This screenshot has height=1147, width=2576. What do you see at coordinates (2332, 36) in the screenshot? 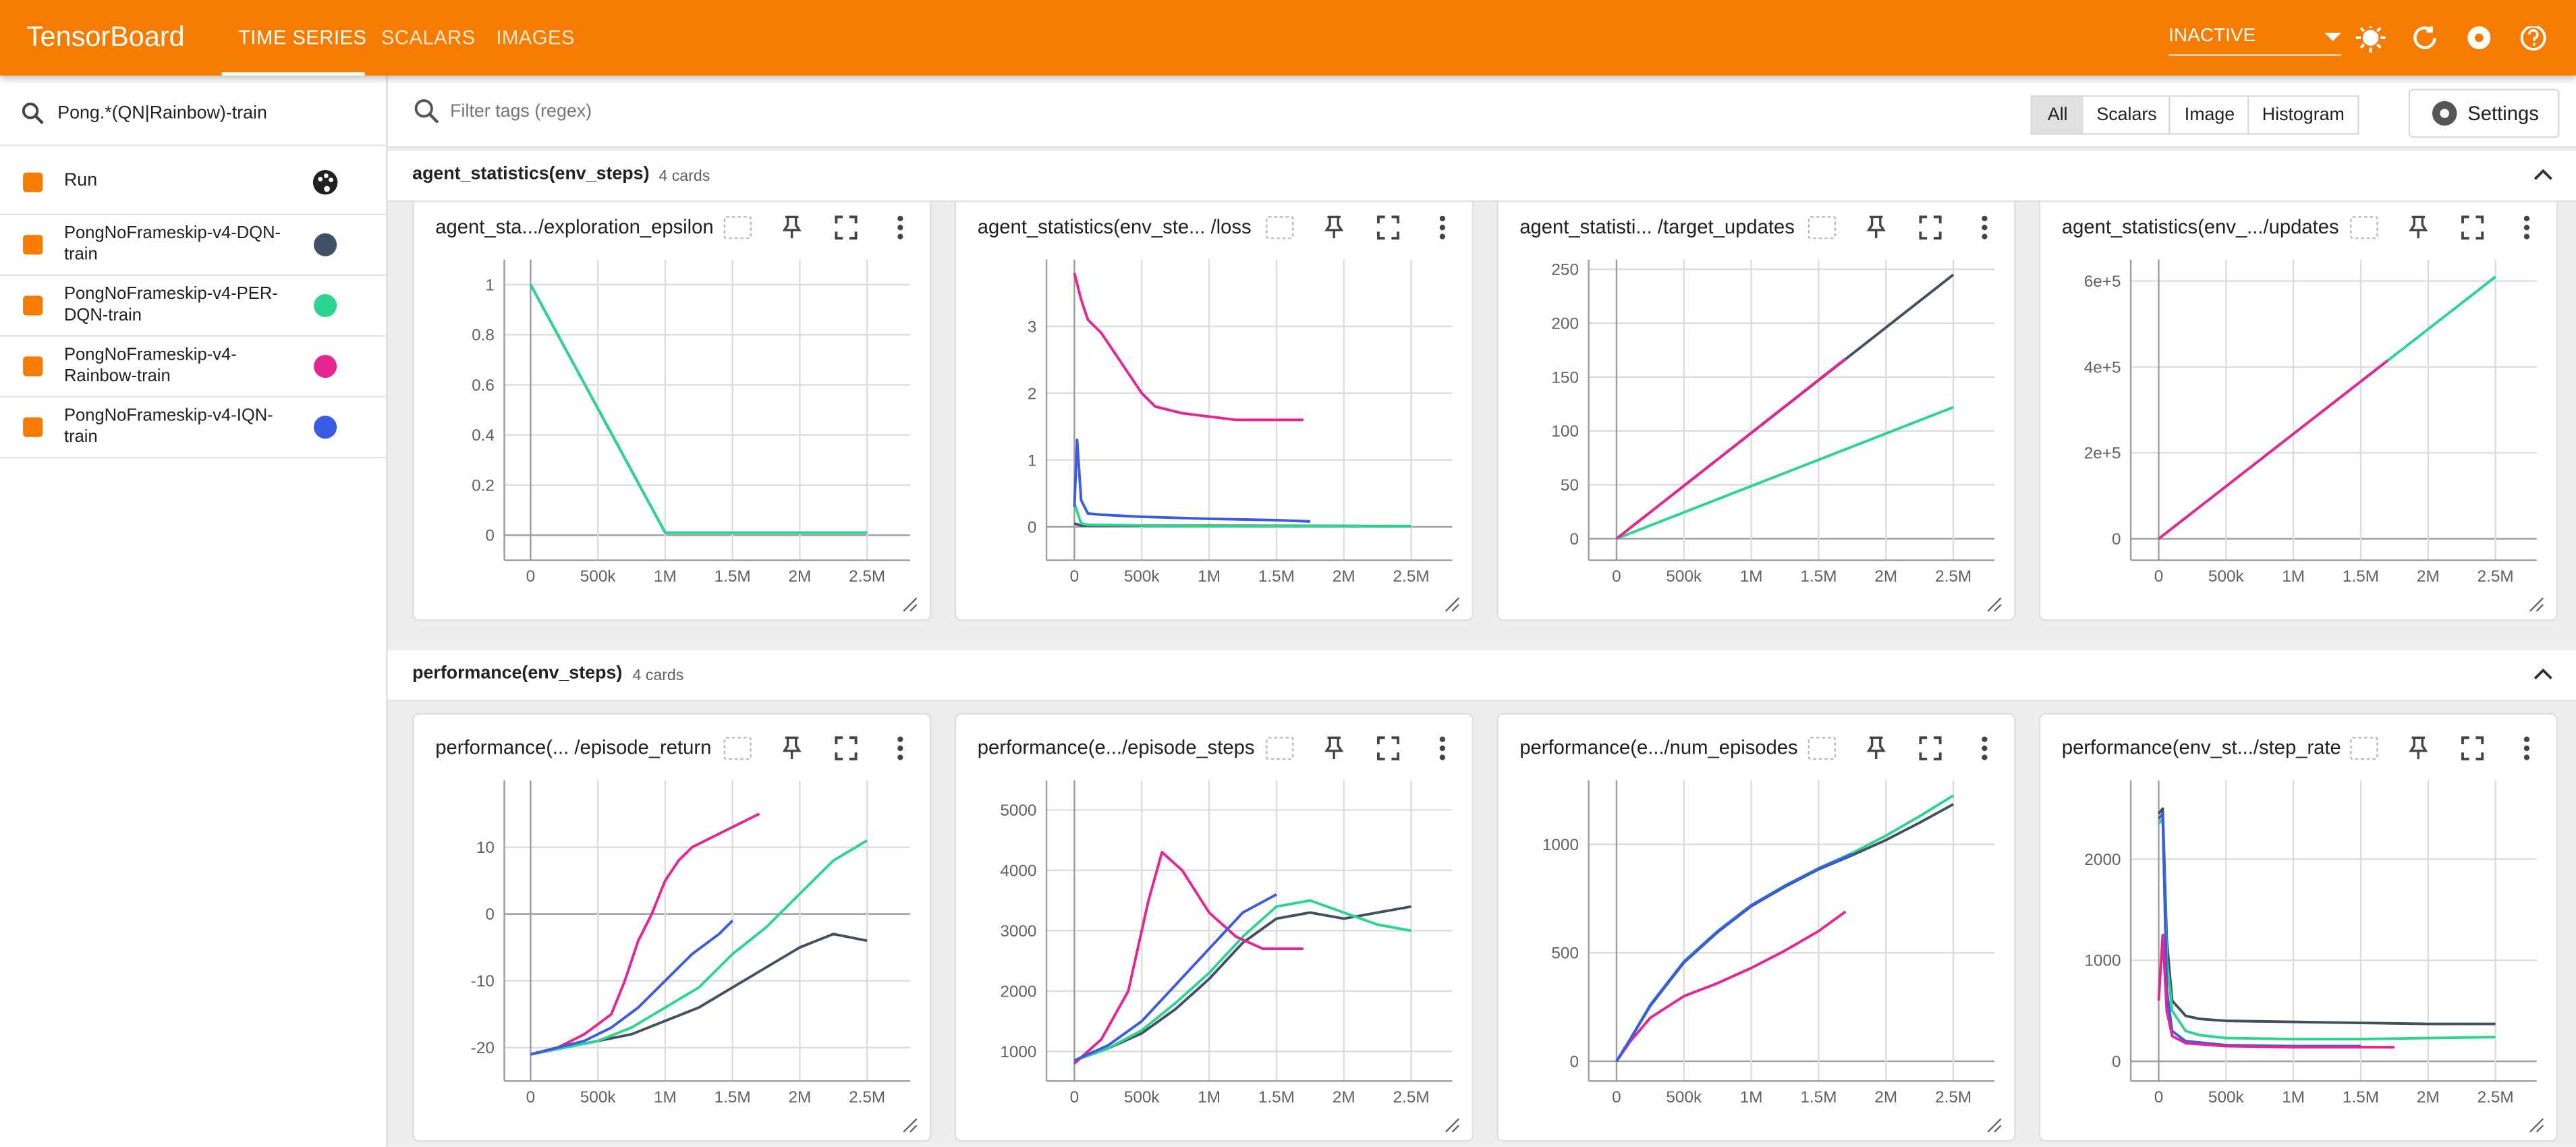
I see `dropdown-arrow` at bounding box center [2332, 36].